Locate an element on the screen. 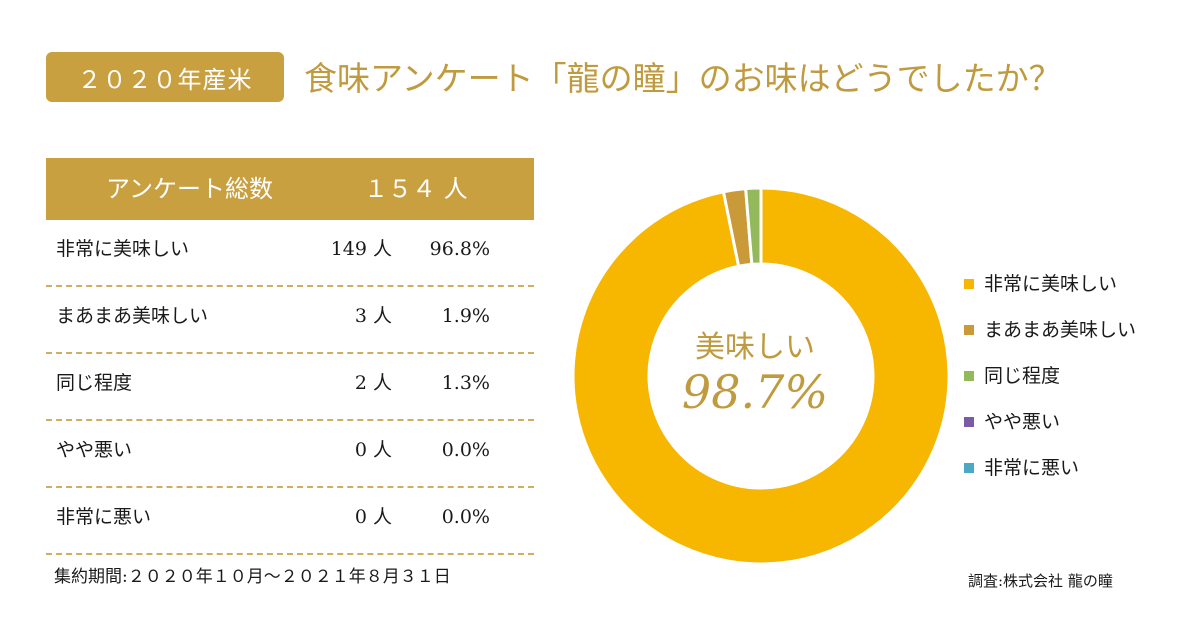  row-percent: 1.3% is located at coordinates (465, 383).